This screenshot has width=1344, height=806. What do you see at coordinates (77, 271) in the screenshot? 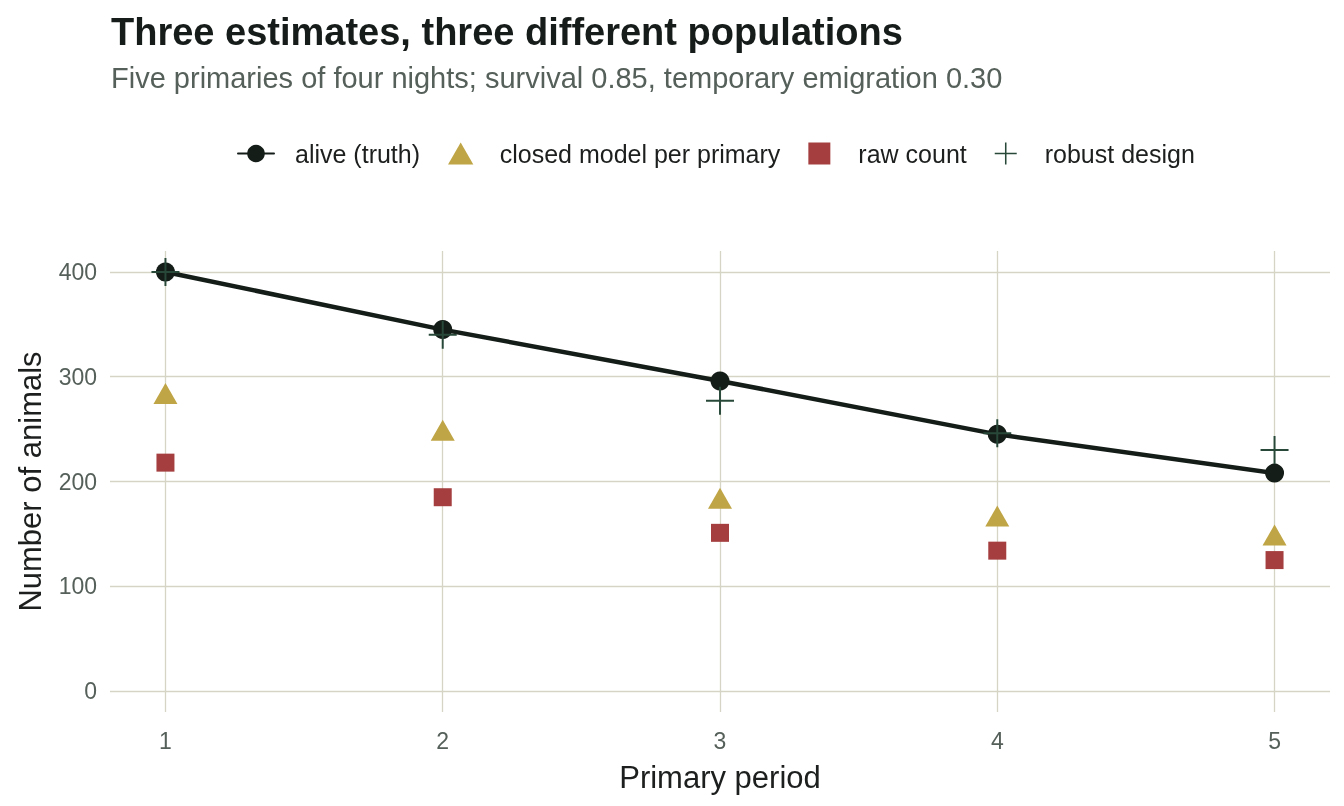
I see `y-tick-label: 400` at bounding box center [77, 271].